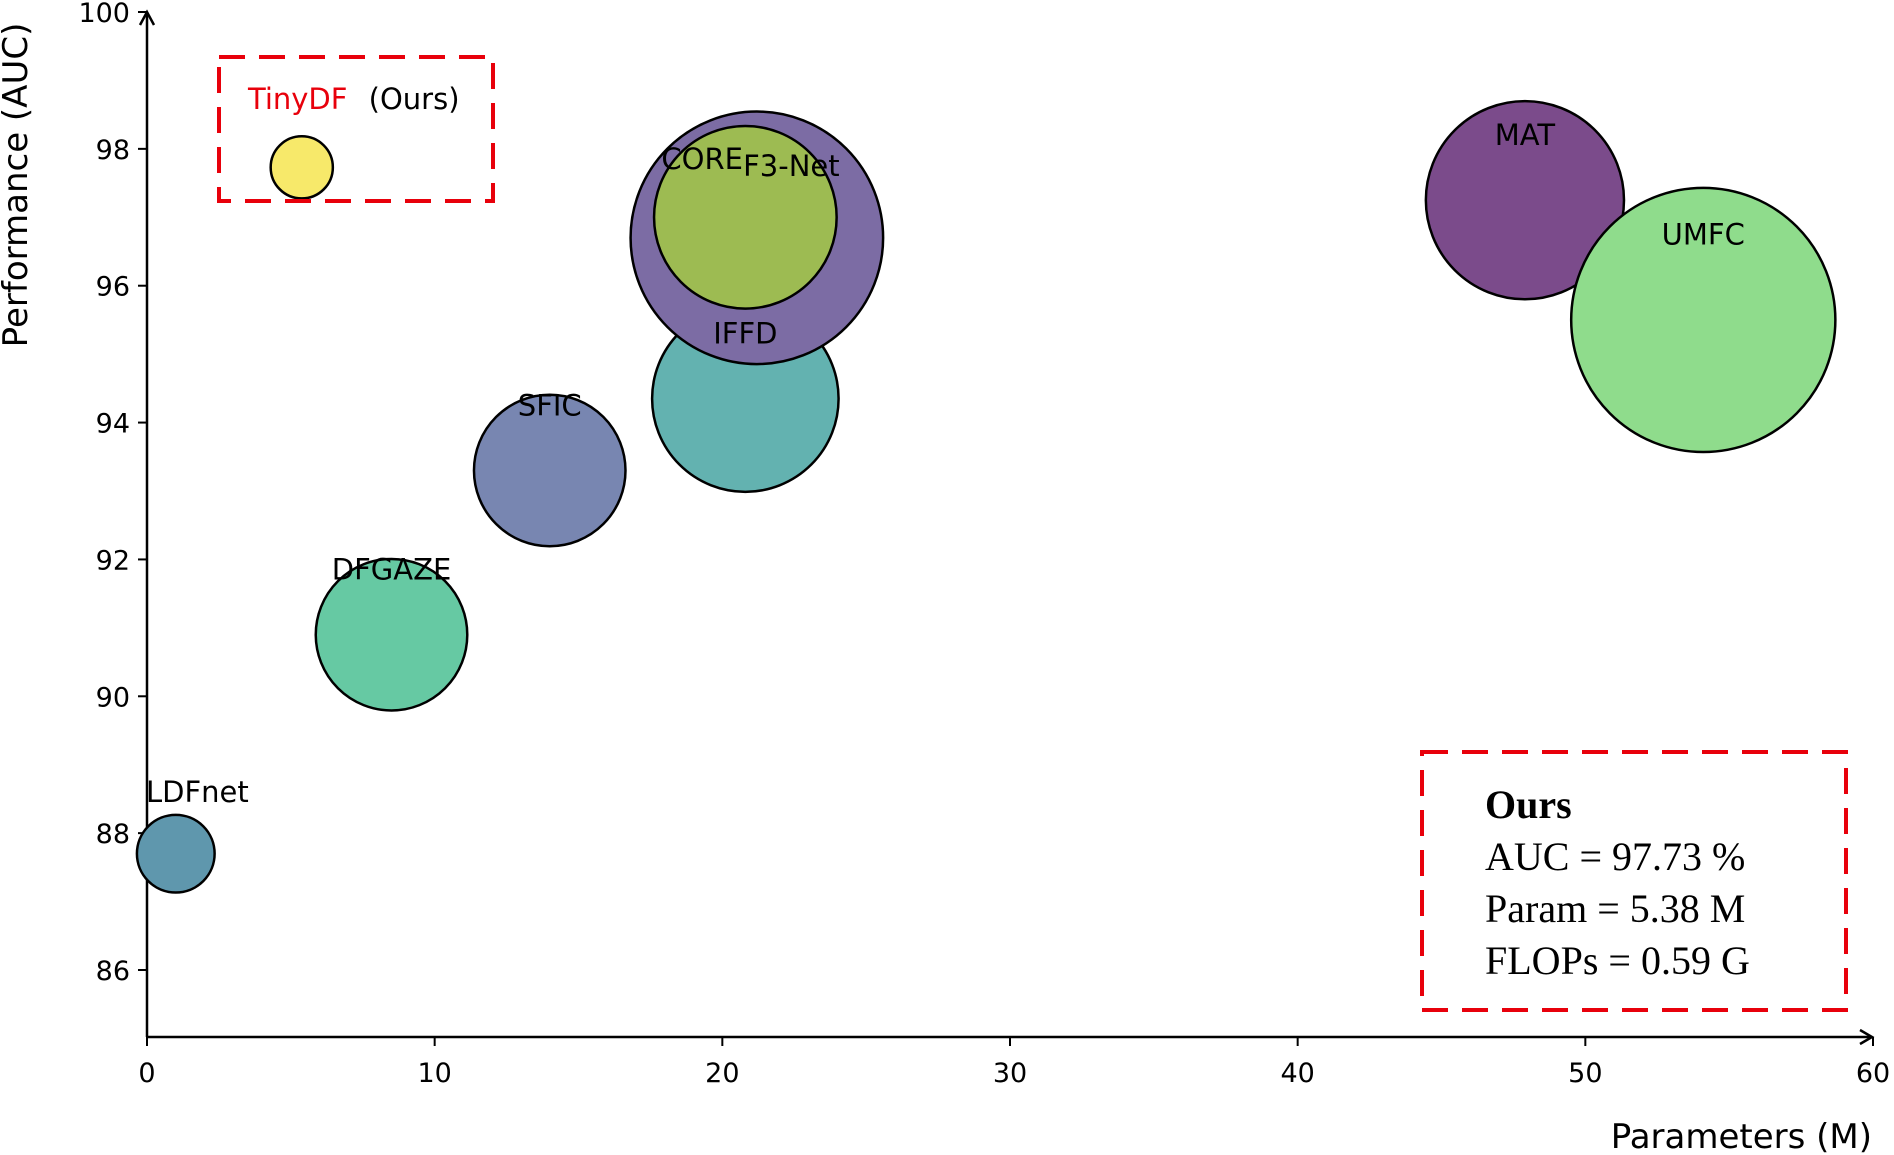 The image size is (1894, 1155). I want to click on label-dfgaze: DFGAZE, so click(392, 570).